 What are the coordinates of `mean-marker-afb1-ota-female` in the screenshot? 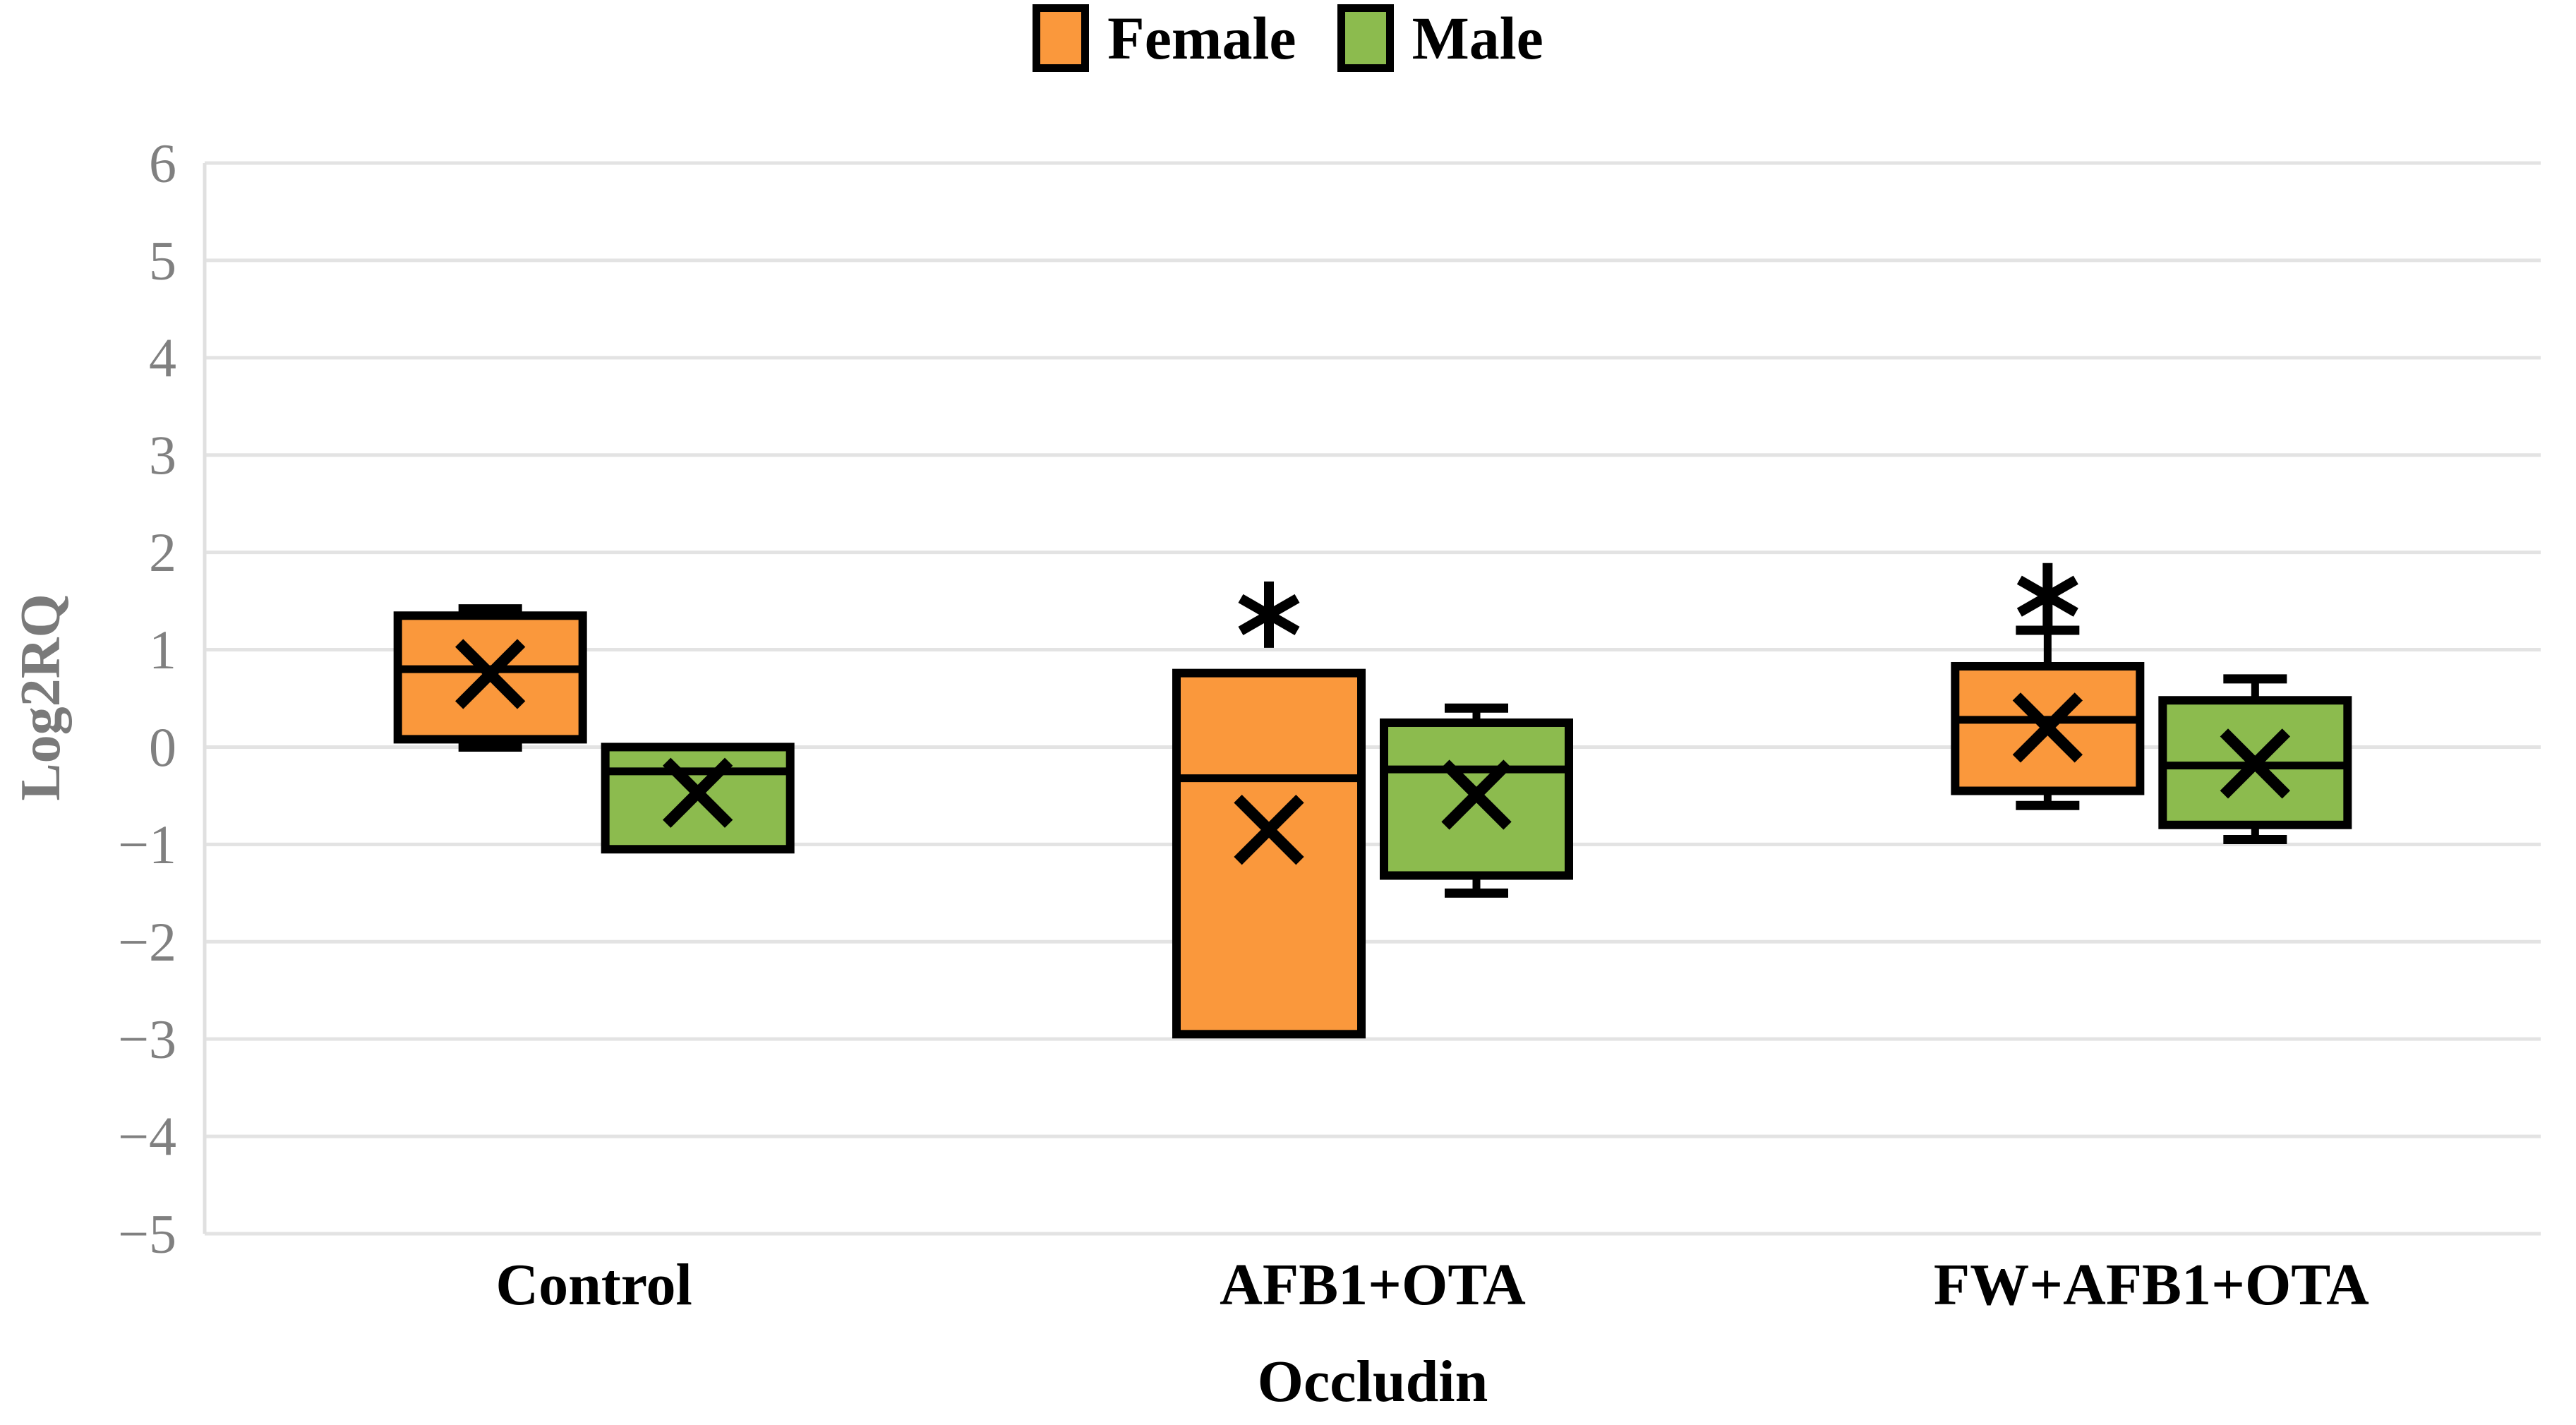 It's located at (1269, 830).